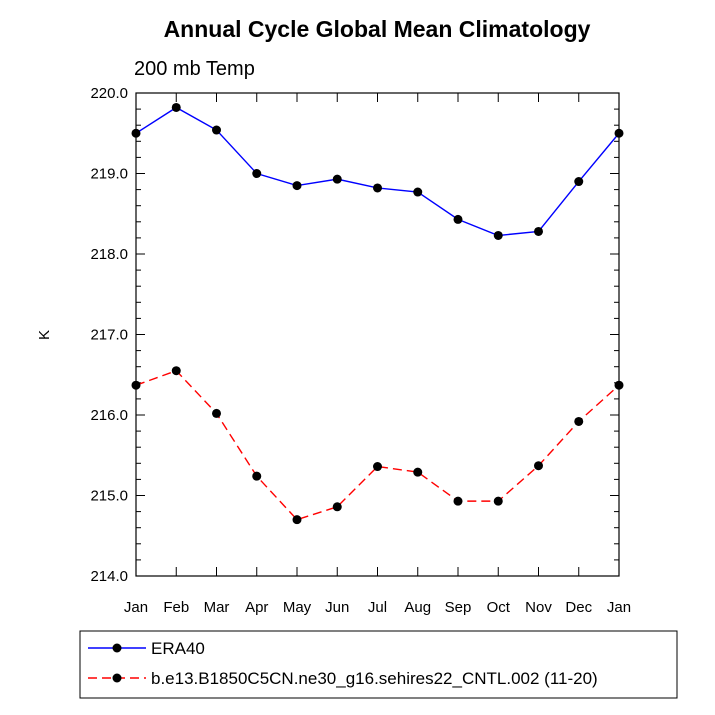 The height and width of the screenshot is (715, 715). I want to click on x-tick-labels: Jan Feb Mar Apr May Jun Jul Aug Sep Oct Nov Dec Jan, so click(377, 607).